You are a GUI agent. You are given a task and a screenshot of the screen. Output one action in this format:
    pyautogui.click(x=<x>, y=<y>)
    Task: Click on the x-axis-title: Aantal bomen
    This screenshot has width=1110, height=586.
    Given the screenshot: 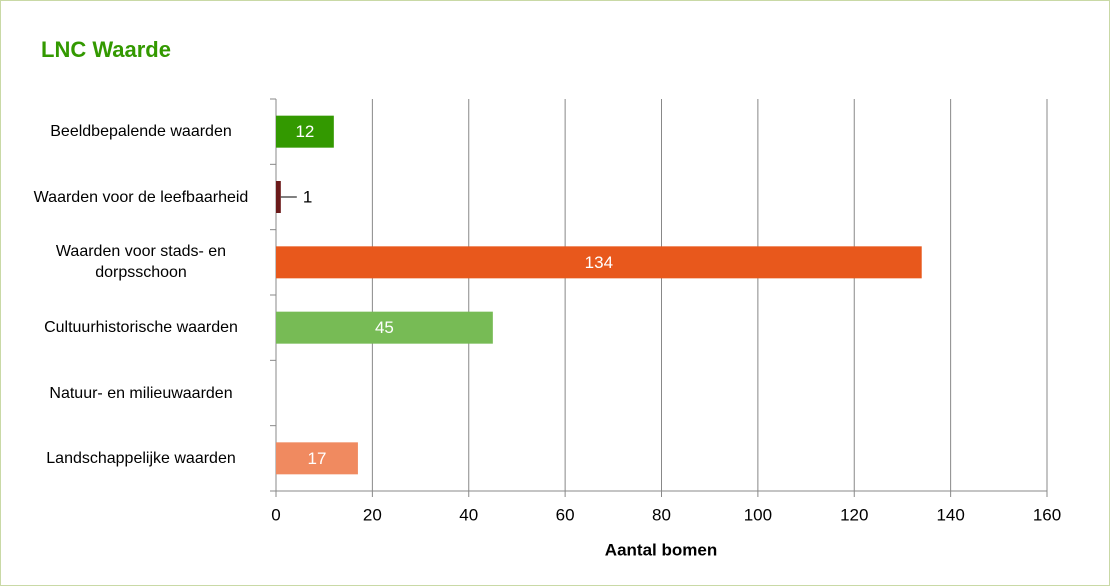 What is the action you would take?
    pyautogui.click(x=661, y=549)
    